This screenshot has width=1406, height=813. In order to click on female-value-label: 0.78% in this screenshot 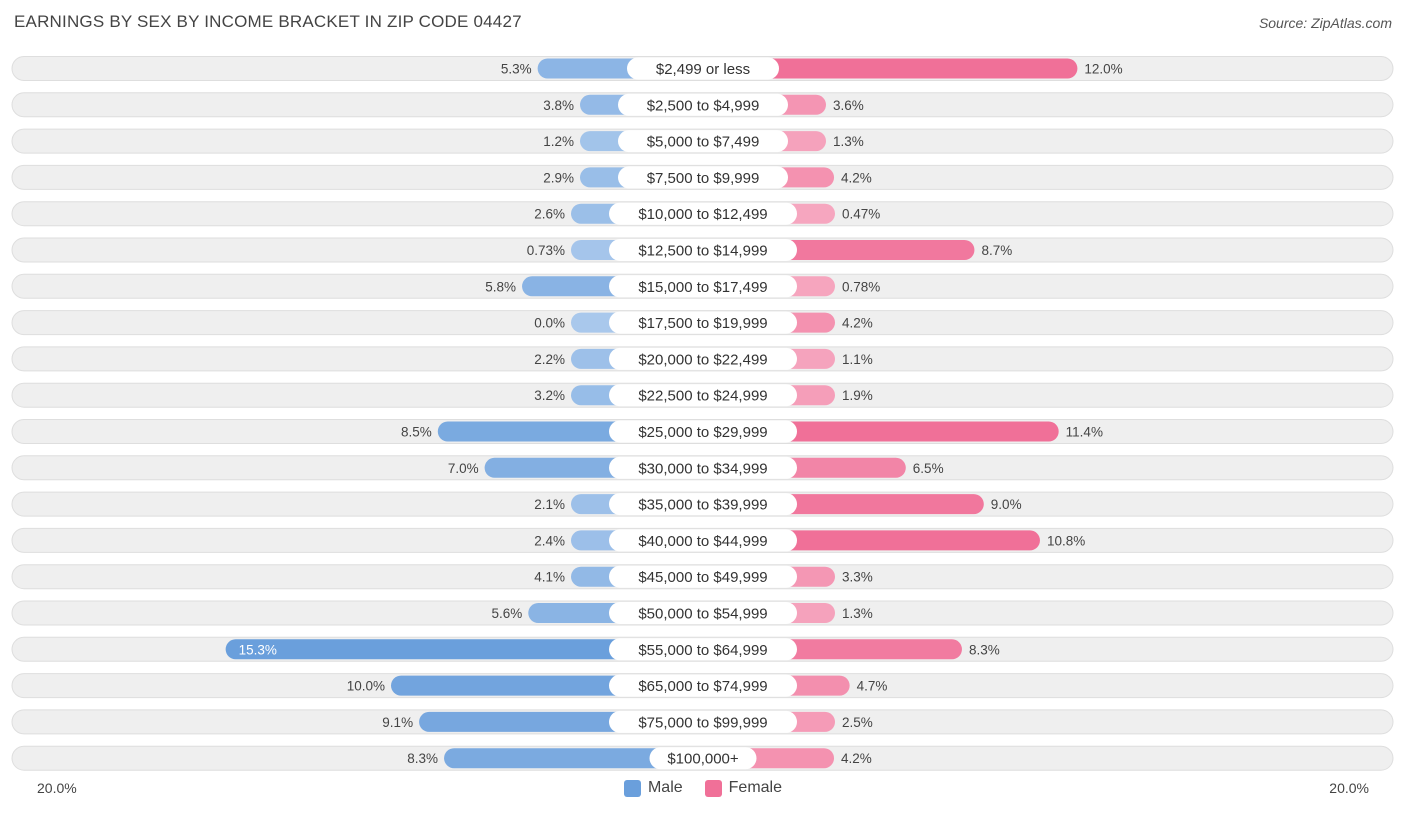, I will do `click(861, 286)`.